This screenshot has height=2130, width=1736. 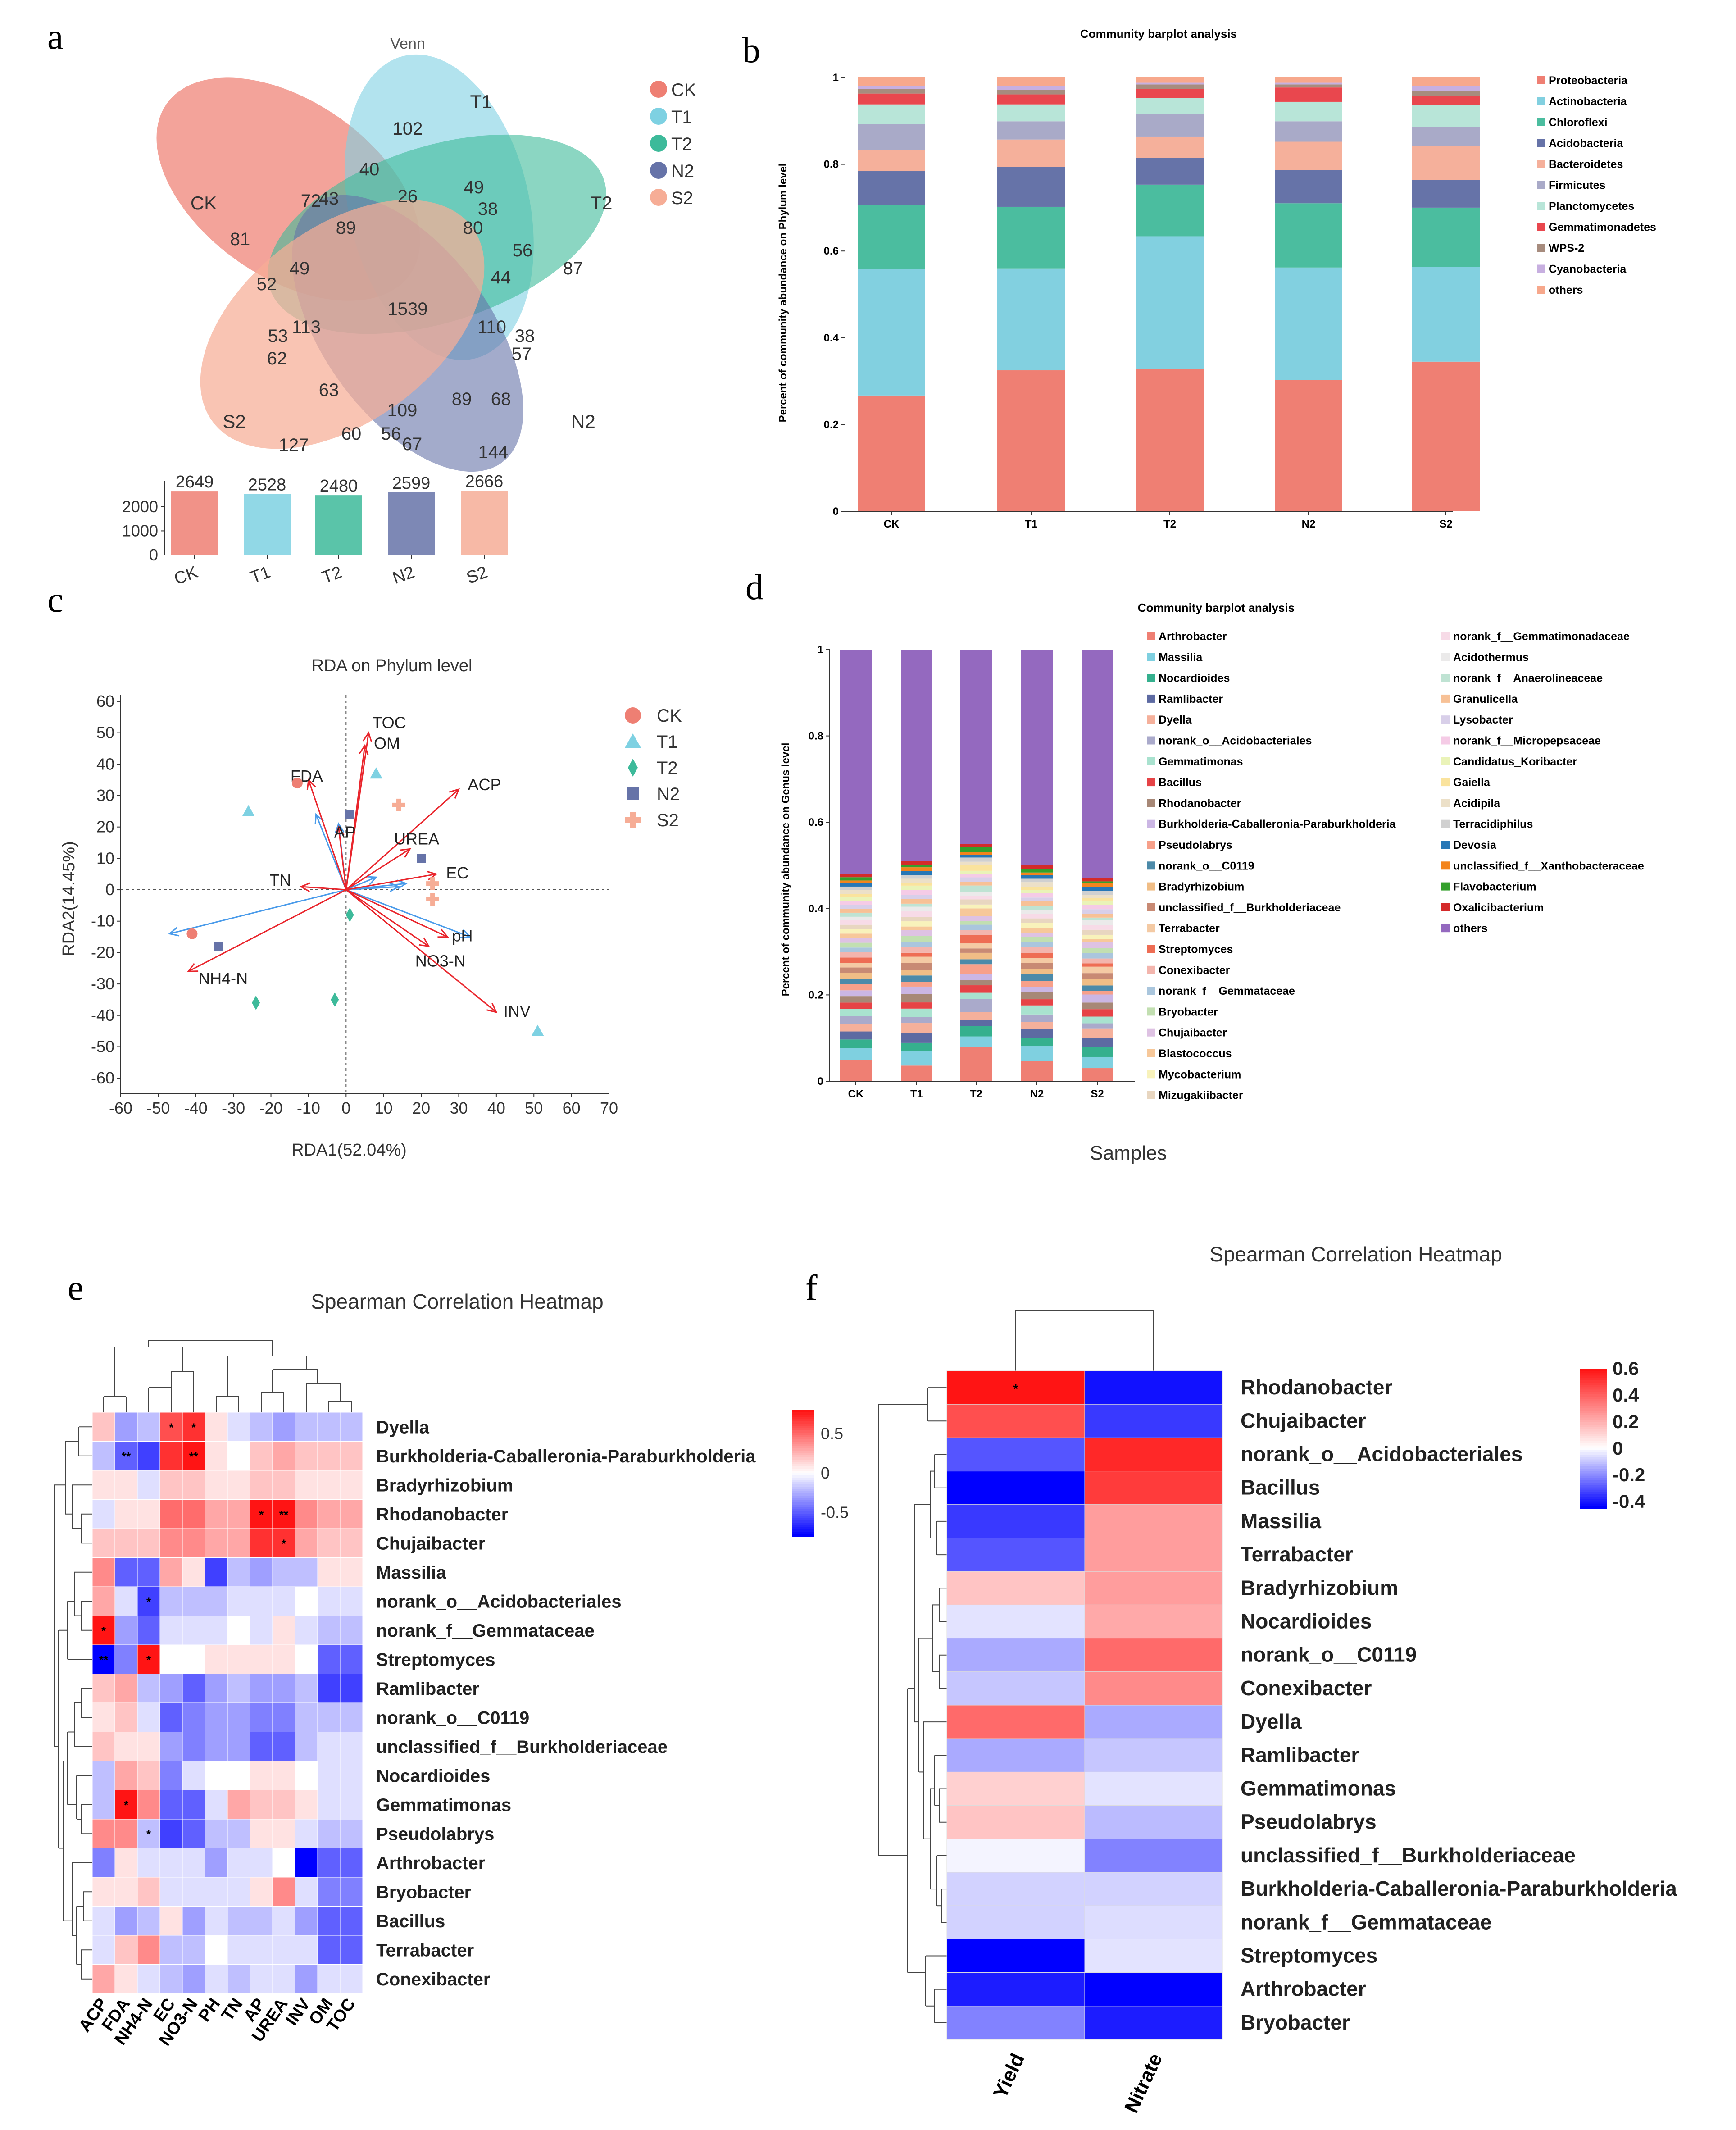 What do you see at coordinates (976, 872) in the screenshot?
I see `genus-segment-candidatus-koribacter` at bounding box center [976, 872].